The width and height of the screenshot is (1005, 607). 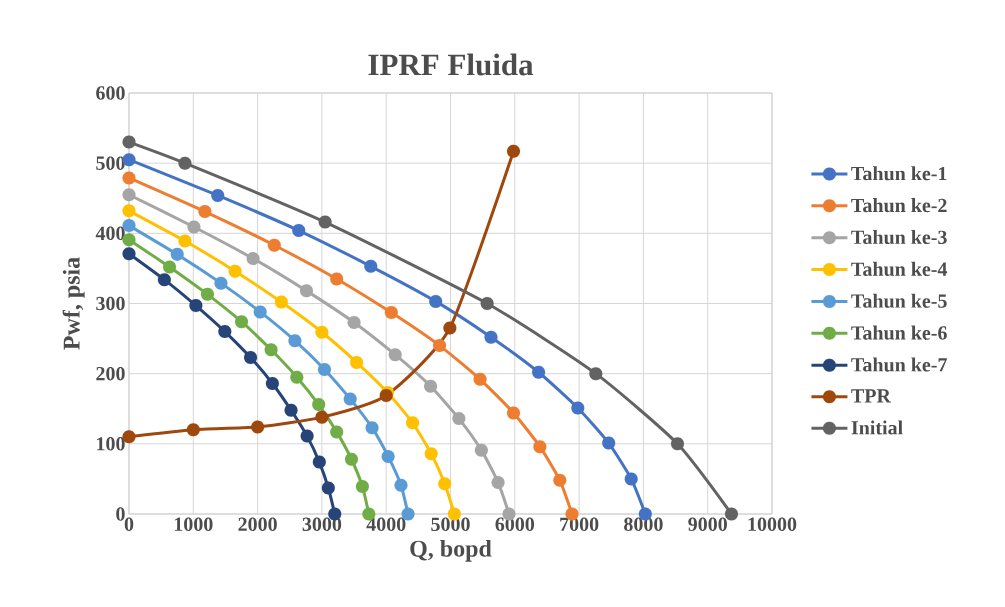 I want to click on y-tick-label: 200, so click(x=110, y=373).